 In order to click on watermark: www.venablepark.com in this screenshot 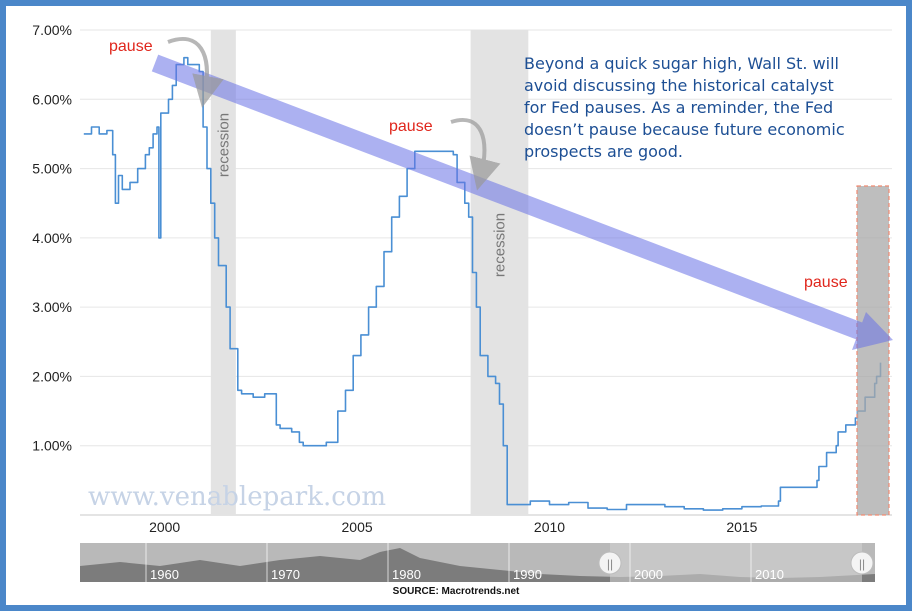, I will do `click(237, 497)`.